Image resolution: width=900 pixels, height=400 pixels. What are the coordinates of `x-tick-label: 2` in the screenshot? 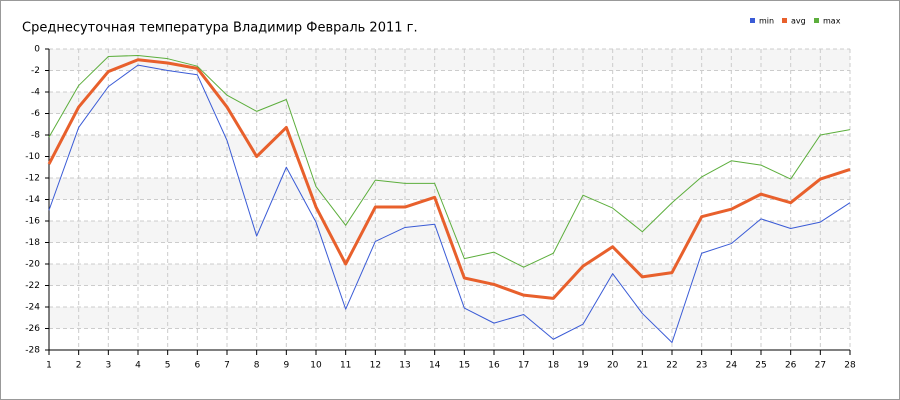 It's located at (79, 366).